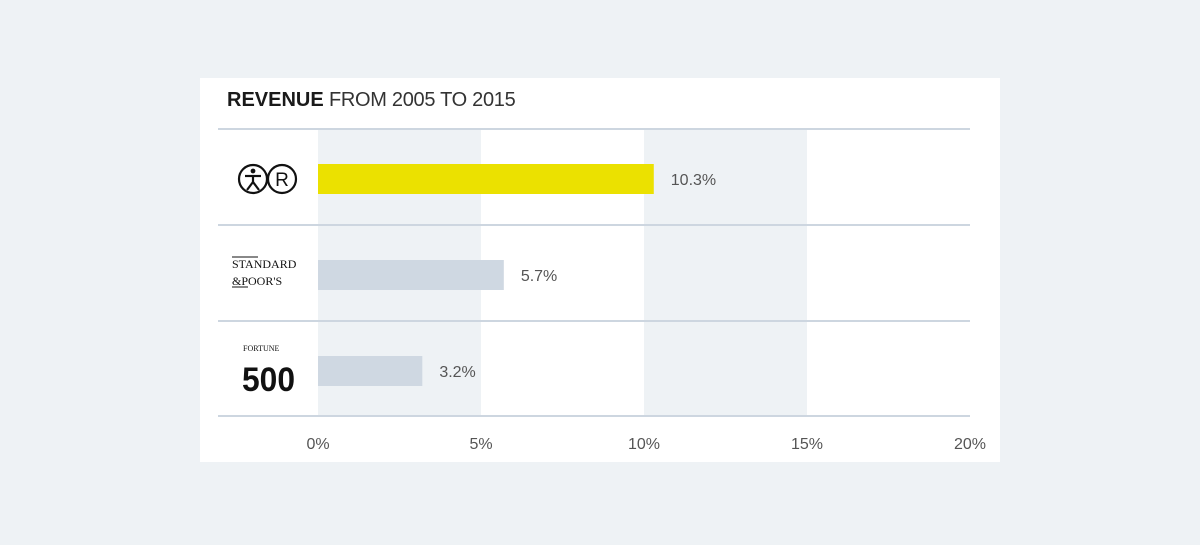 The height and width of the screenshot is (545, 1200). I want to click on x-tick-label: 0%, so click(317, 444).